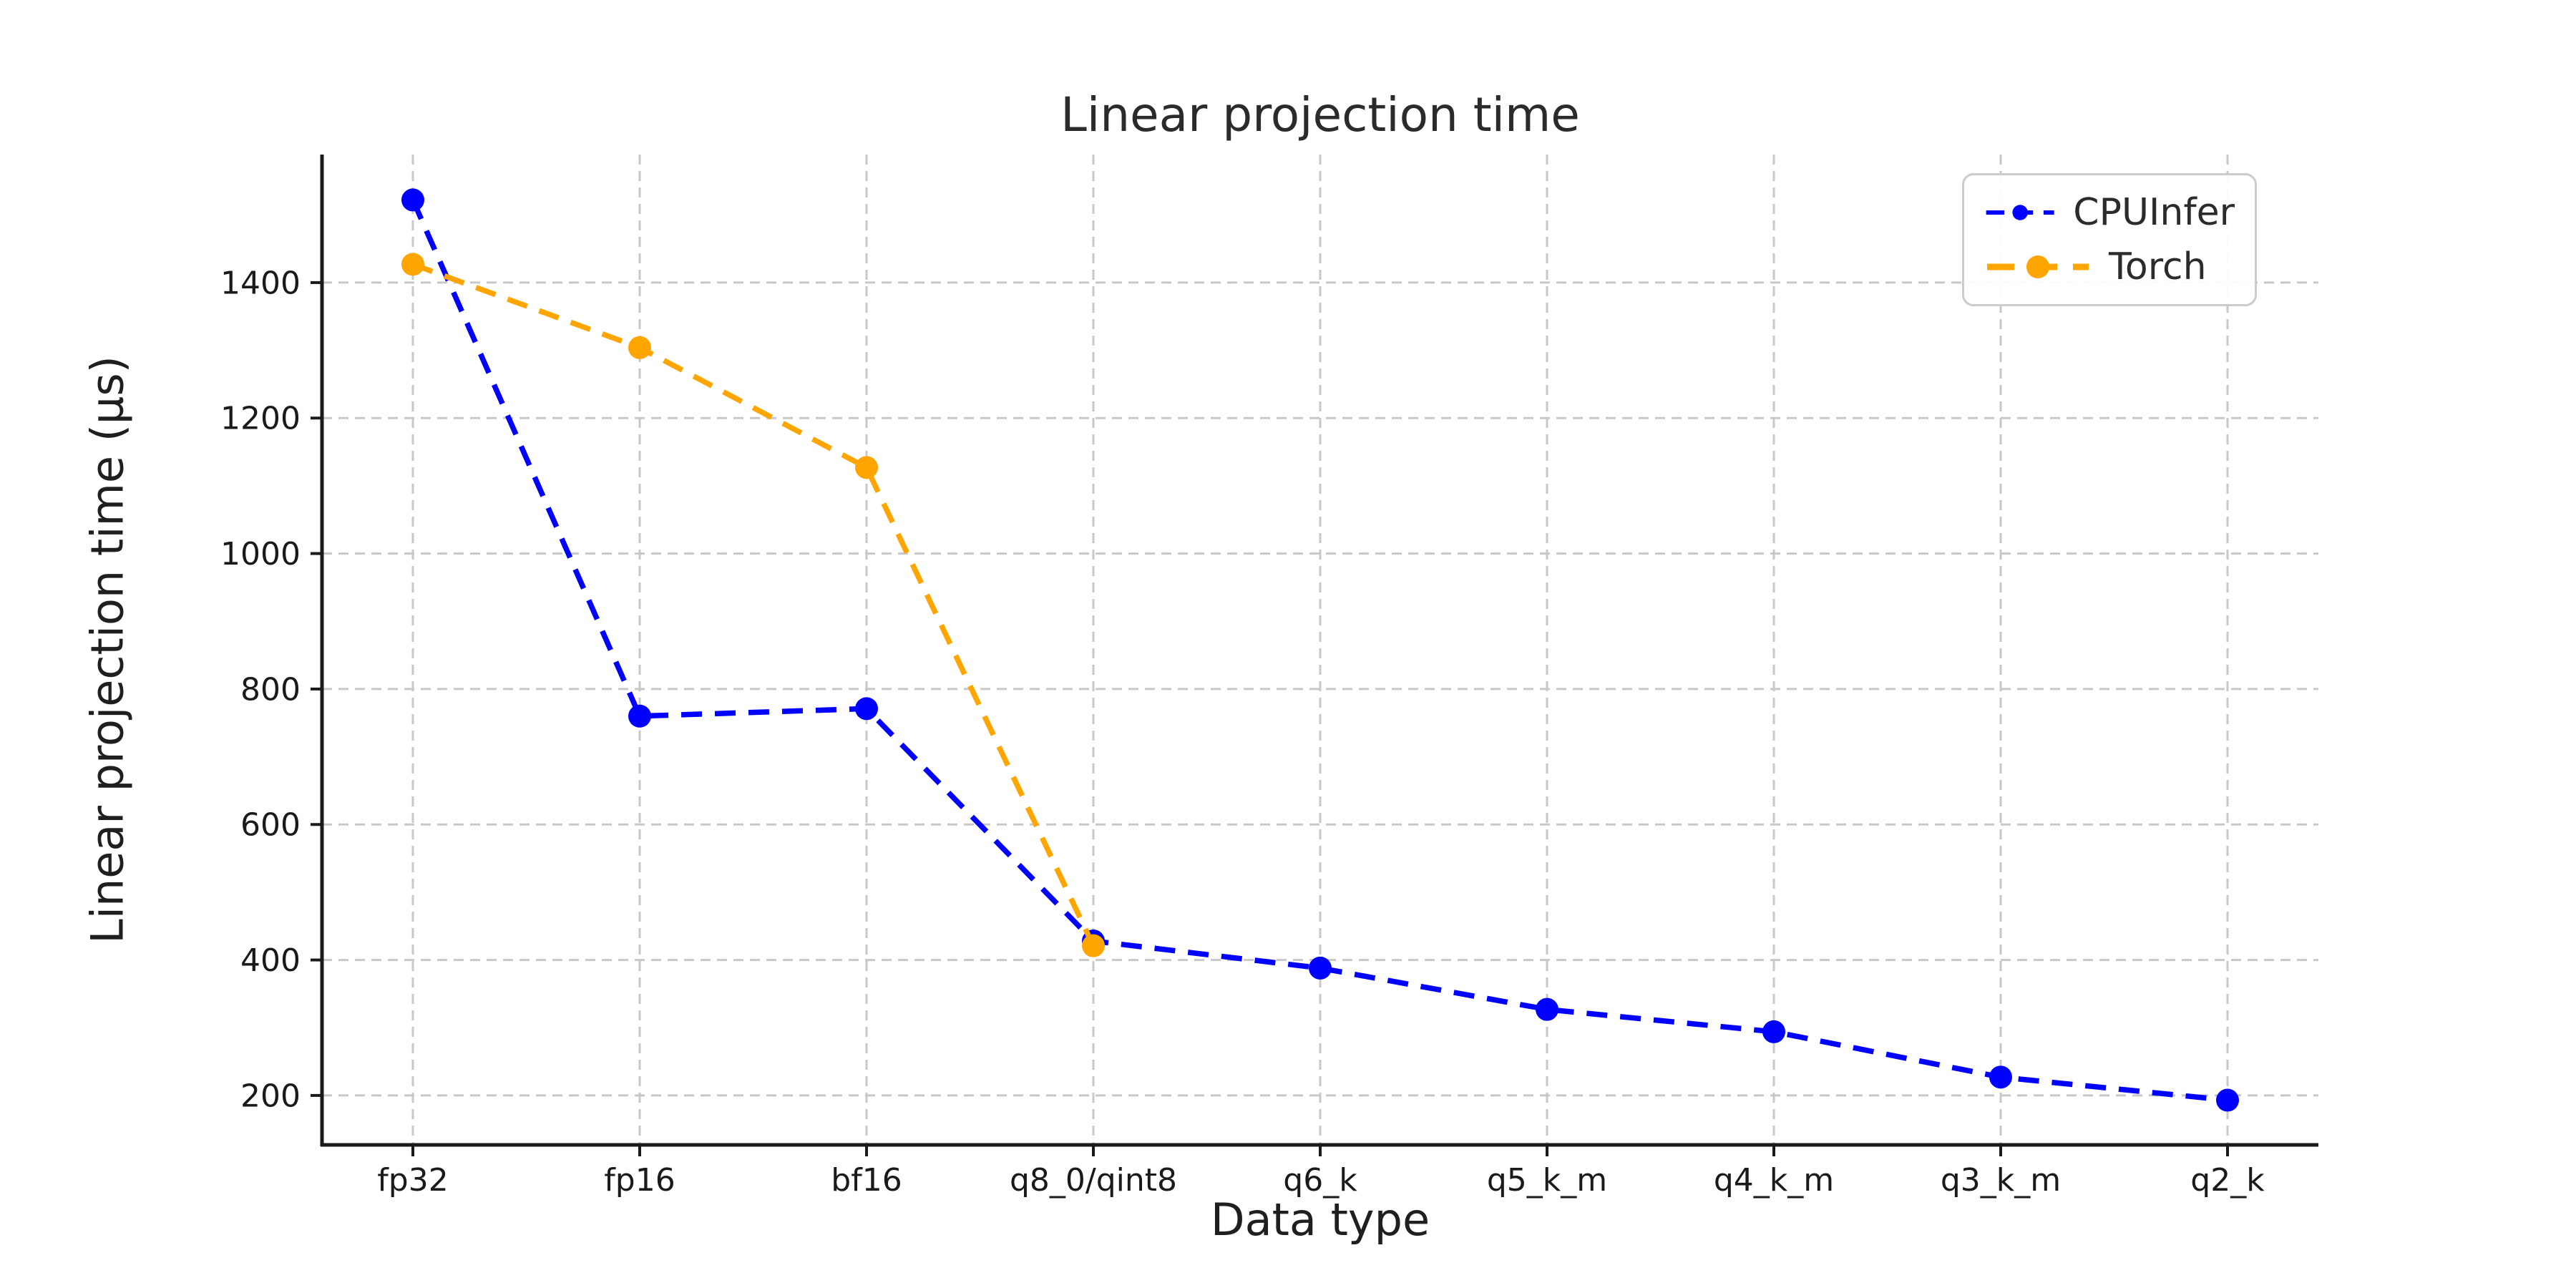 This screenshot has height=1288, width=2576. Describe the element at coordinates (270, 960) in the screenshot. I see `y-tick-label: 400` at that location.